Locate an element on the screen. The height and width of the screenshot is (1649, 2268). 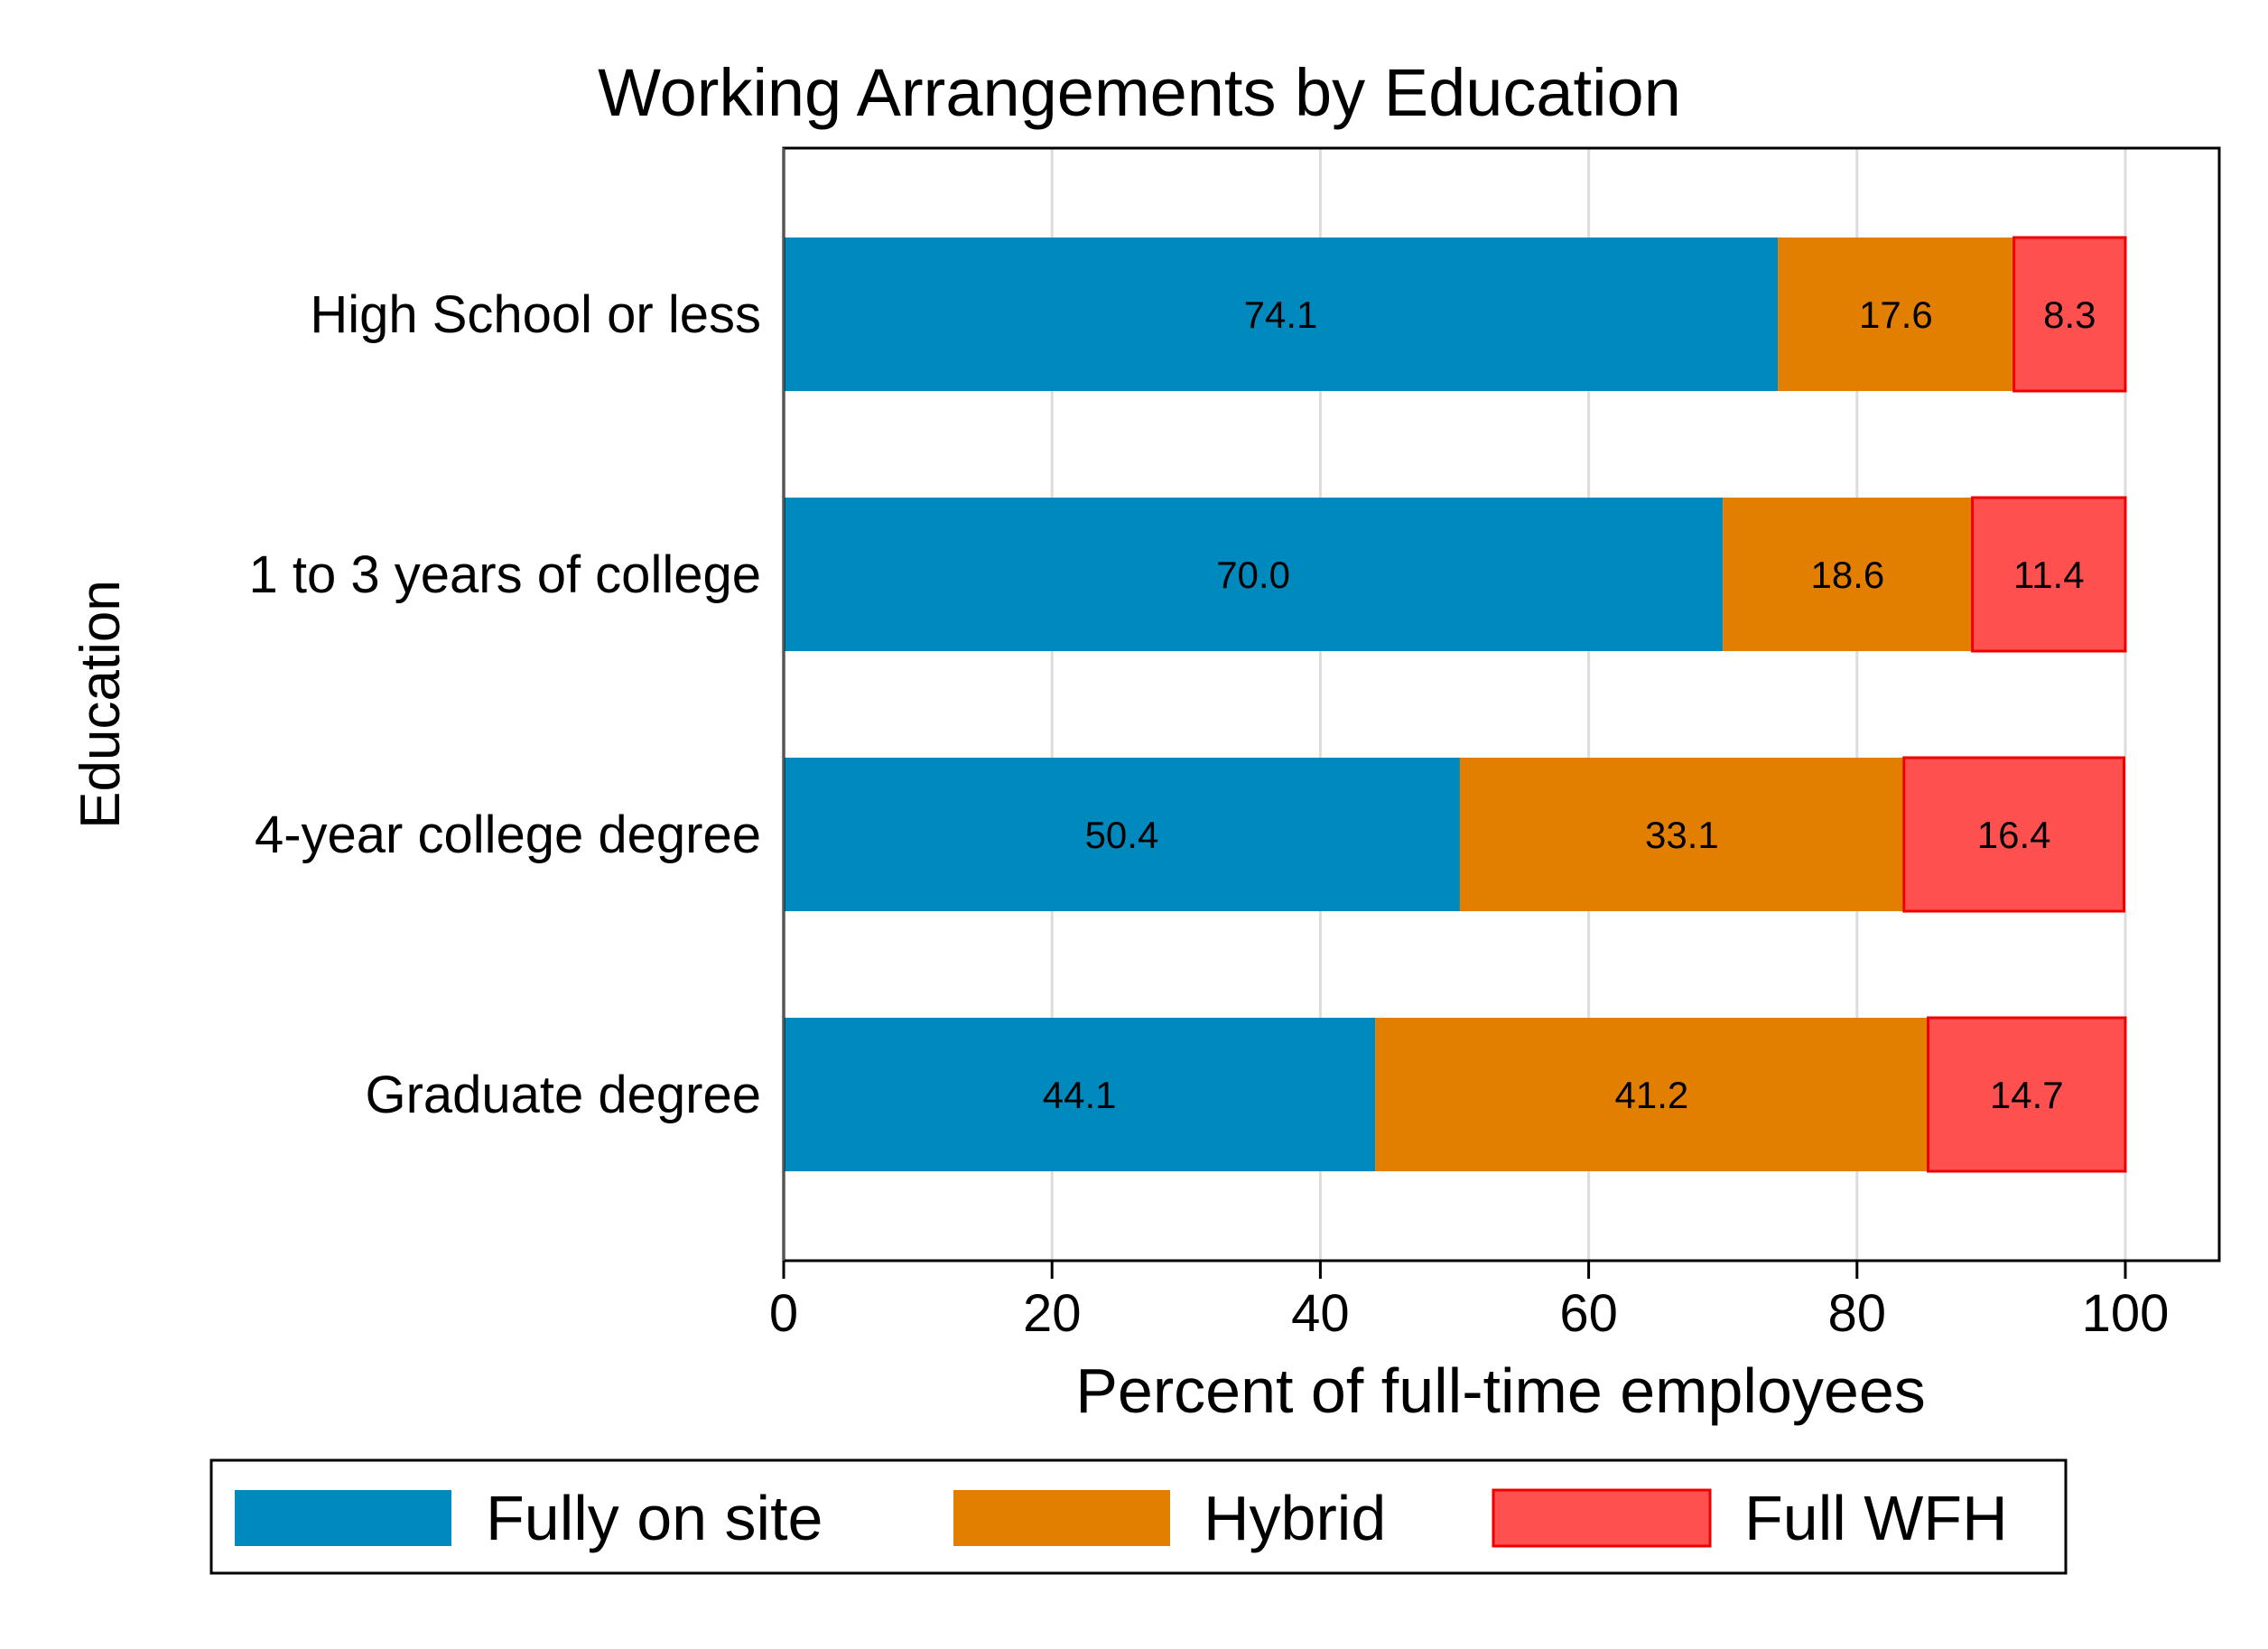
bar-value-label: 41.2 is located at coordinates (1652, 1095).